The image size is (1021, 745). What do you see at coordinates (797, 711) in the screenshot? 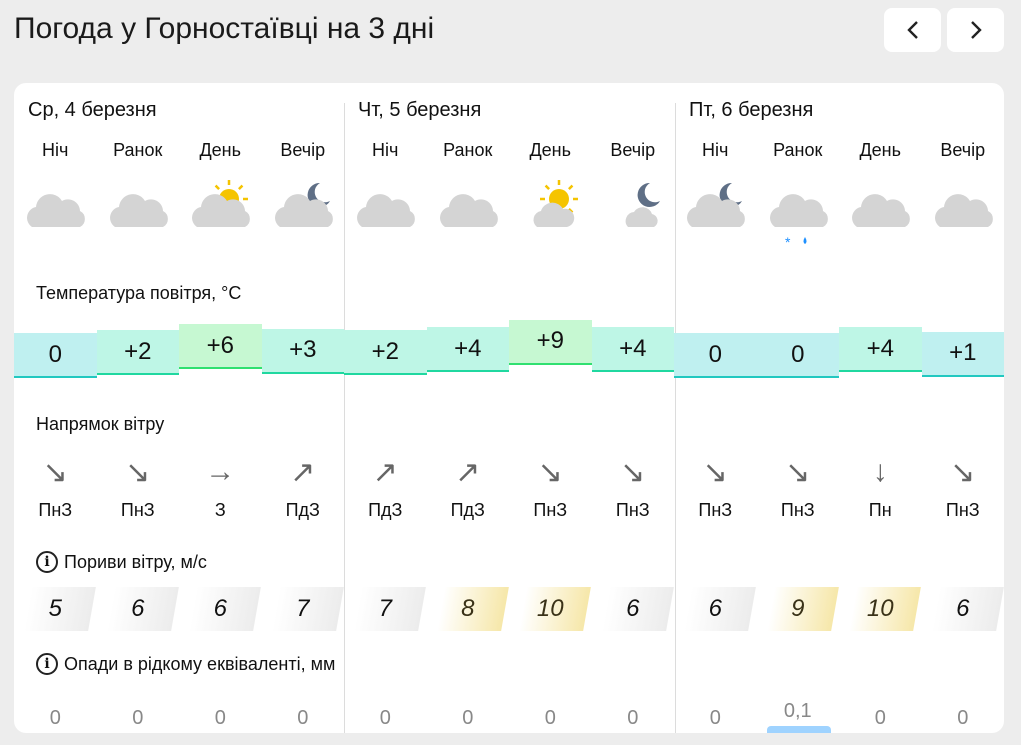
I see `precipitation-value: 0,1` at bounding box center [797, 711].